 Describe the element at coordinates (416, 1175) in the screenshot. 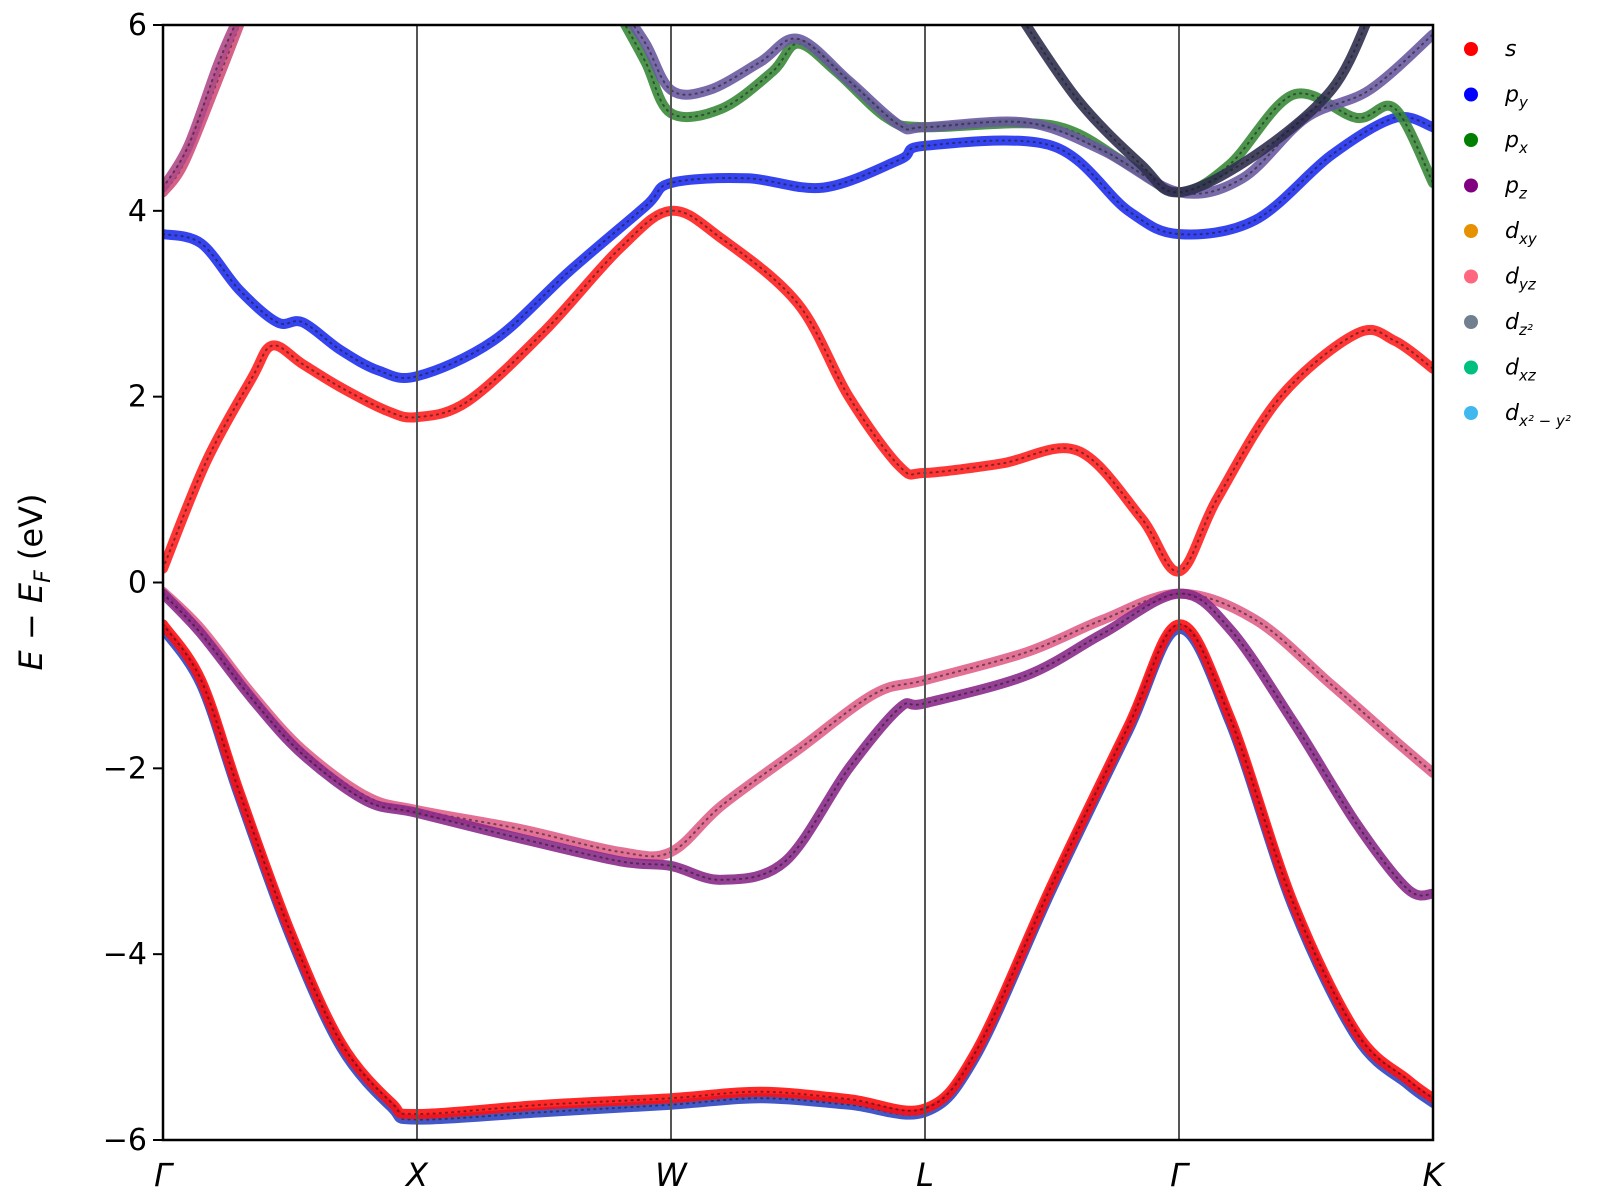

I see `x-tick-label-1: X` at that location.